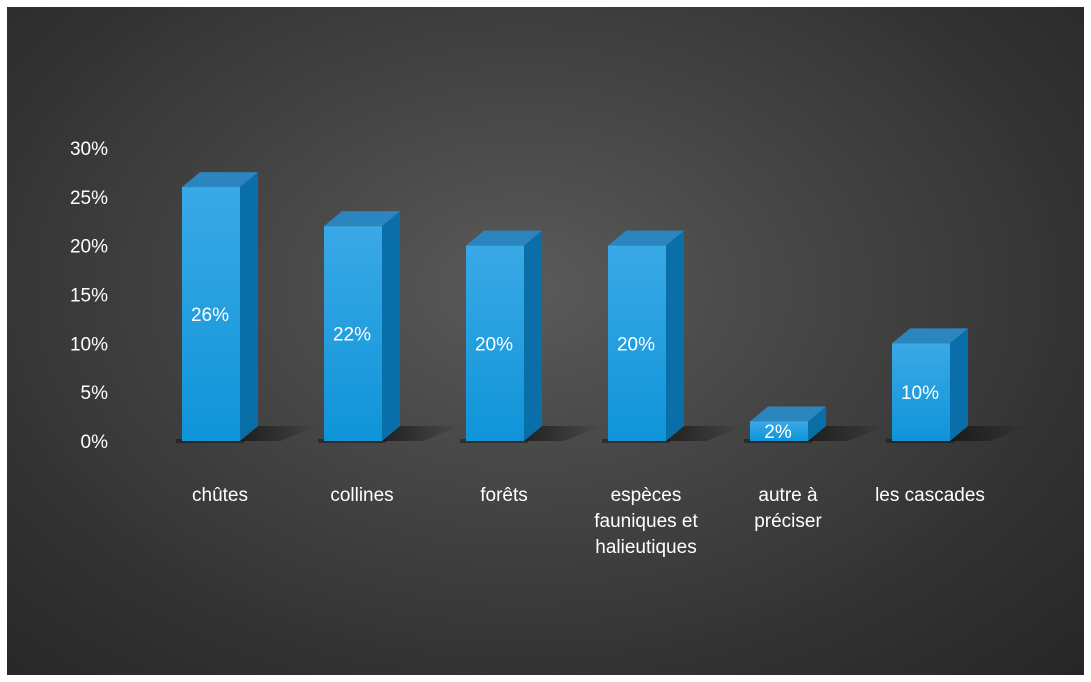 This screenshot has width=1091, height=682. I want to click on x-category-label: collines, so click(361, 495).